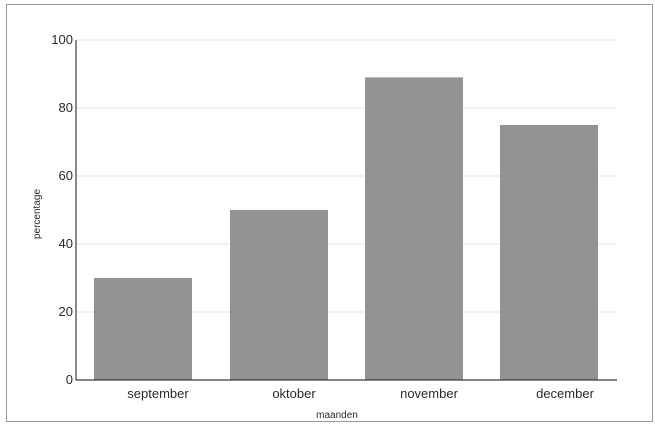 The width and height of the screenshot is (655, 424). What do you see at coordinates (158, 393) in the screenshot?
I see `x-tick-label: september` at bounding box center [158, 393].